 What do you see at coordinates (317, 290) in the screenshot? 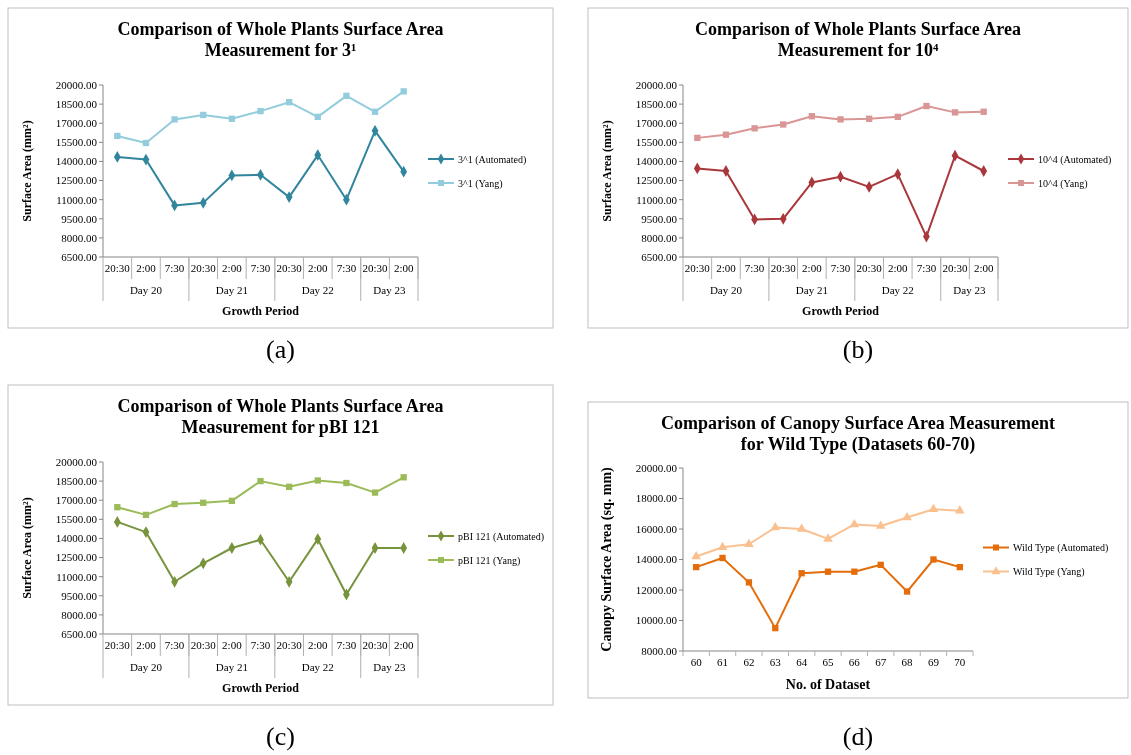
I see `text: Day 22` at bounding box center [317, 290].